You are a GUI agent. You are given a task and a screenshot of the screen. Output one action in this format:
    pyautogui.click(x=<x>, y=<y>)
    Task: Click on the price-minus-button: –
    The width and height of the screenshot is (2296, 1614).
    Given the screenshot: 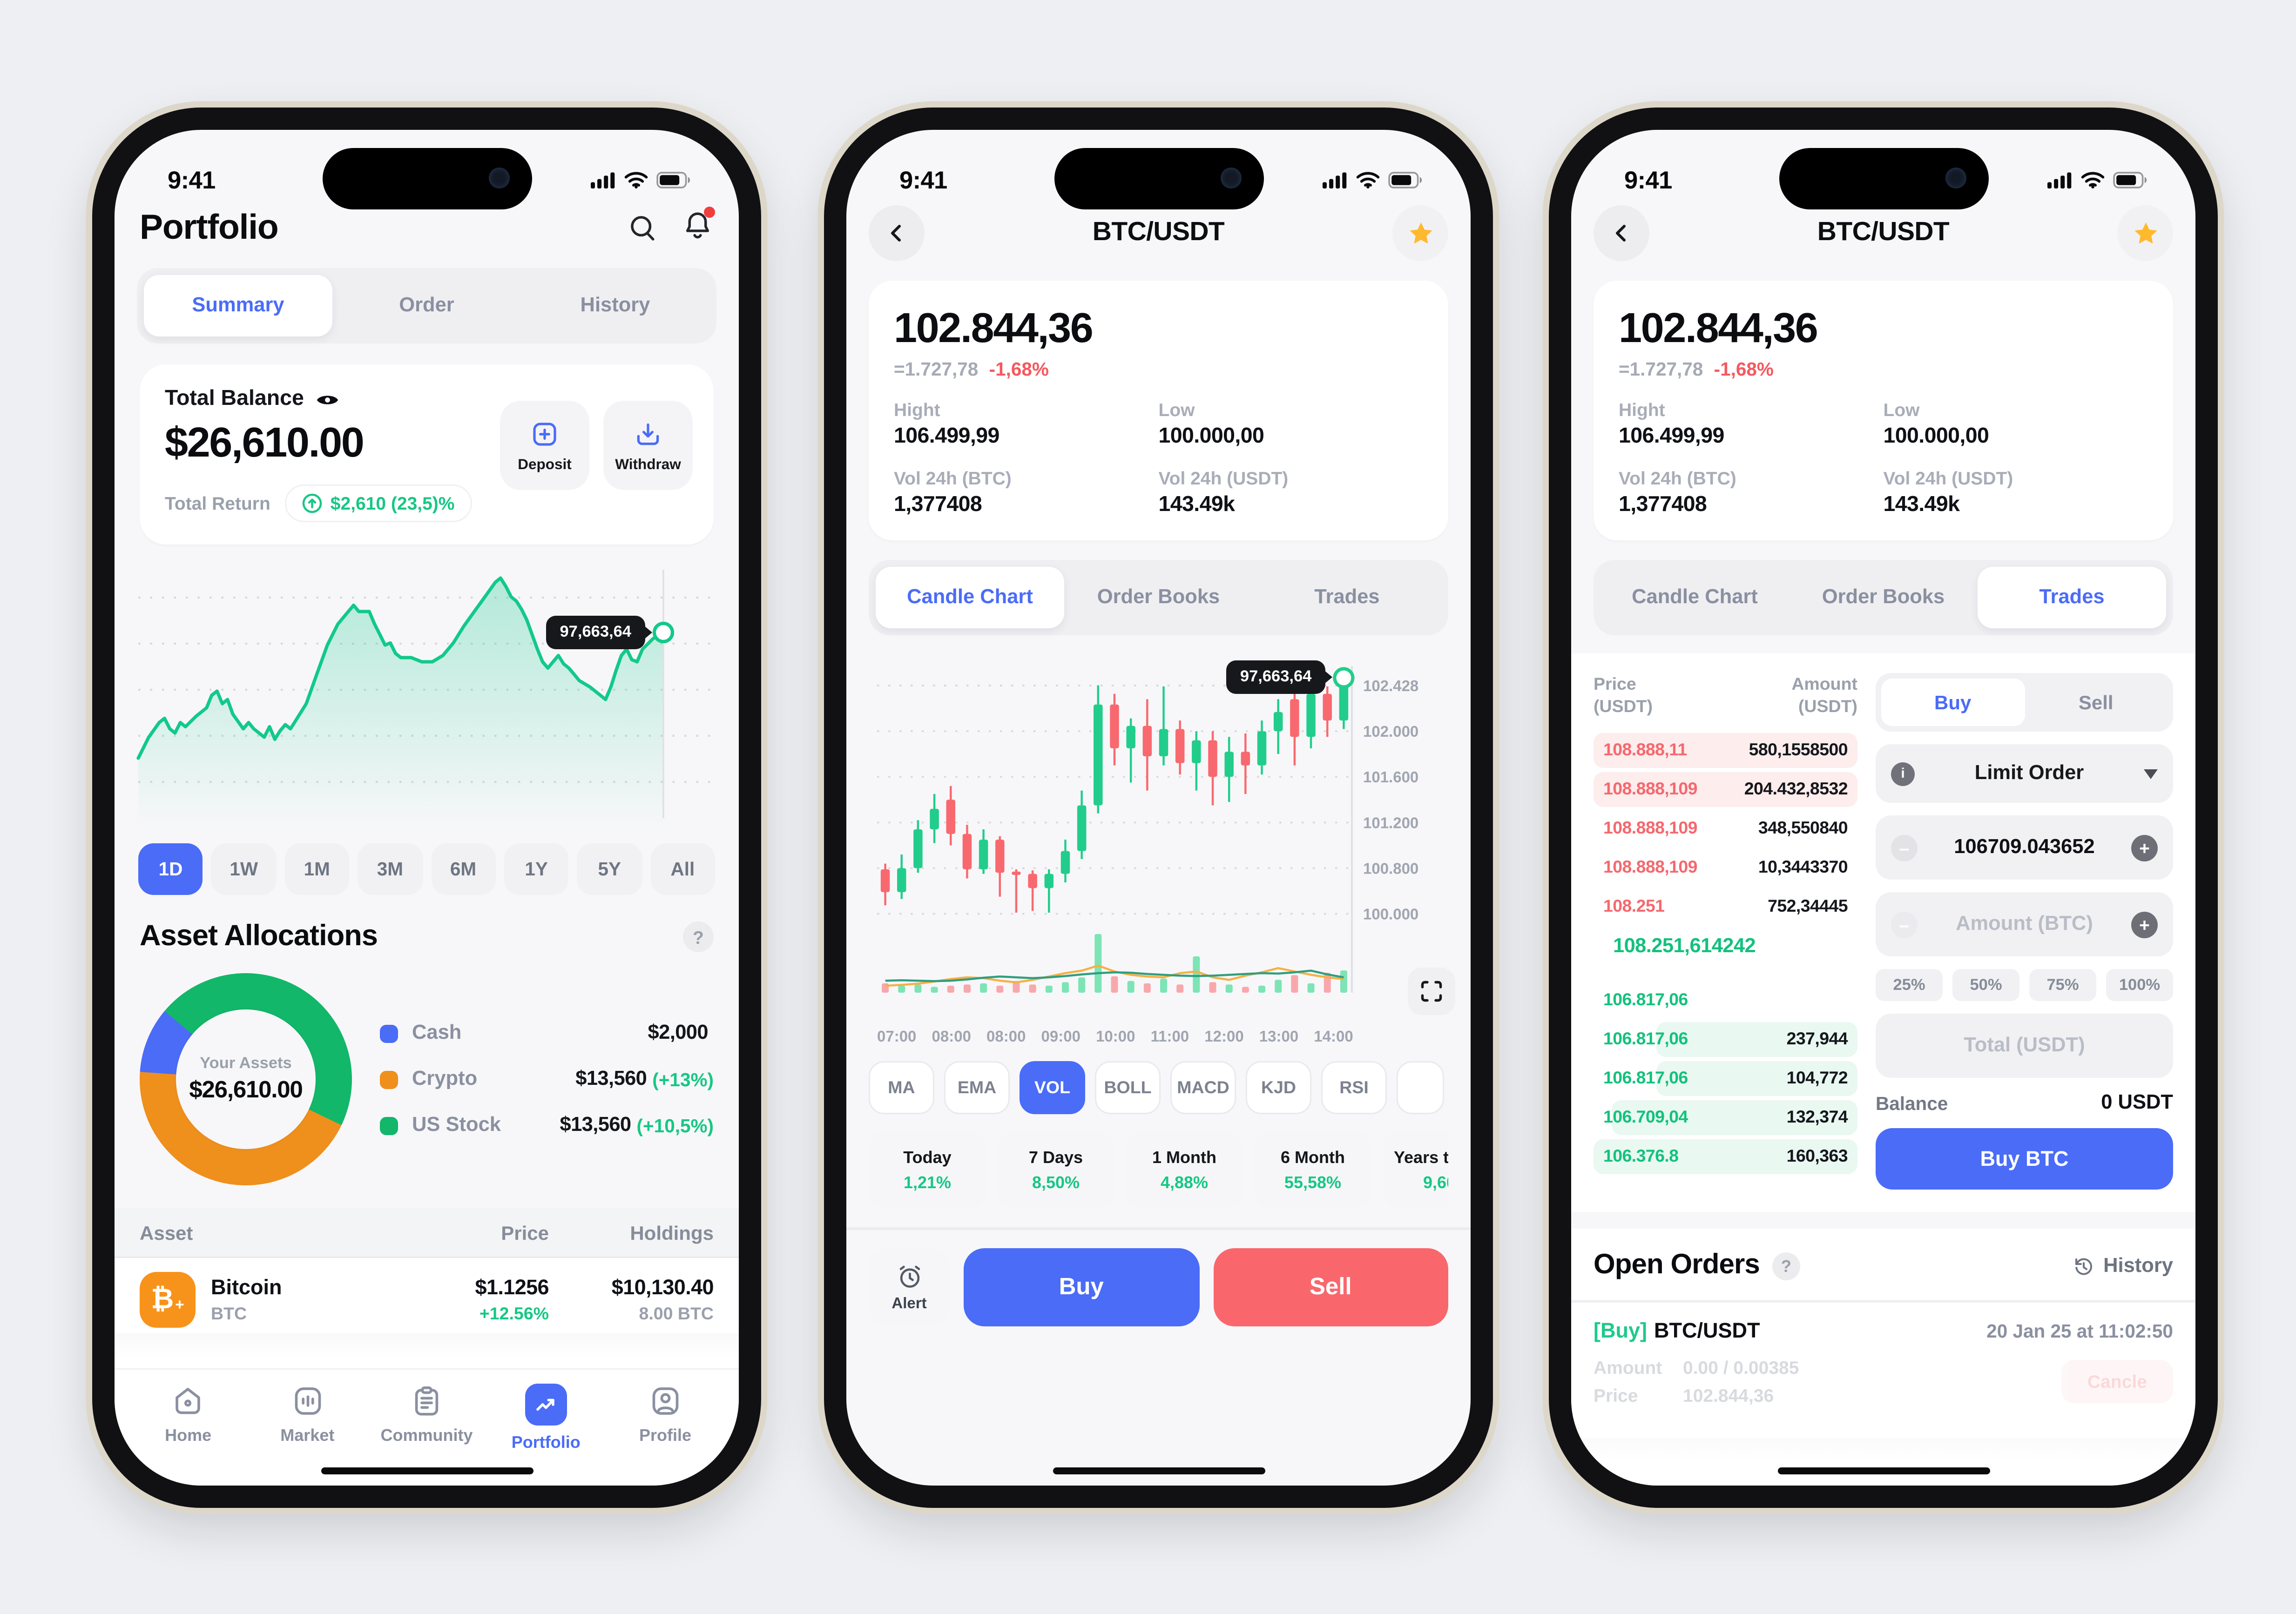 What is the action you would take?
    pyautogui.click(x=1904, y=848)
    